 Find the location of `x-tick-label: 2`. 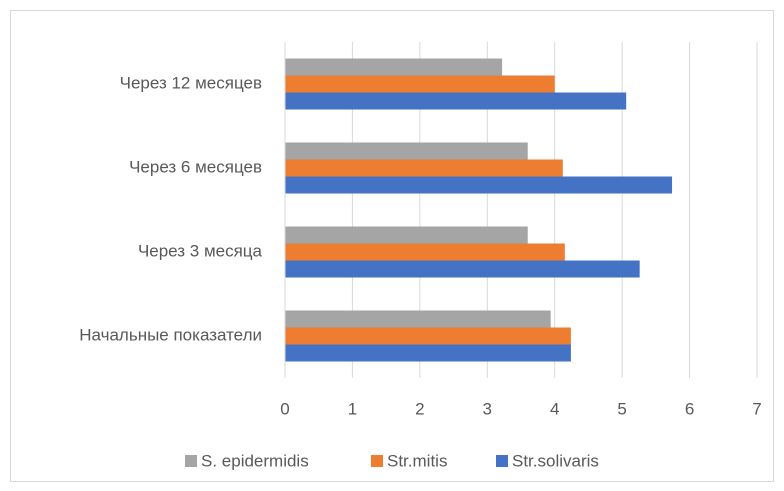

x-tick-label: 2 is located at coordinates (419, 408).